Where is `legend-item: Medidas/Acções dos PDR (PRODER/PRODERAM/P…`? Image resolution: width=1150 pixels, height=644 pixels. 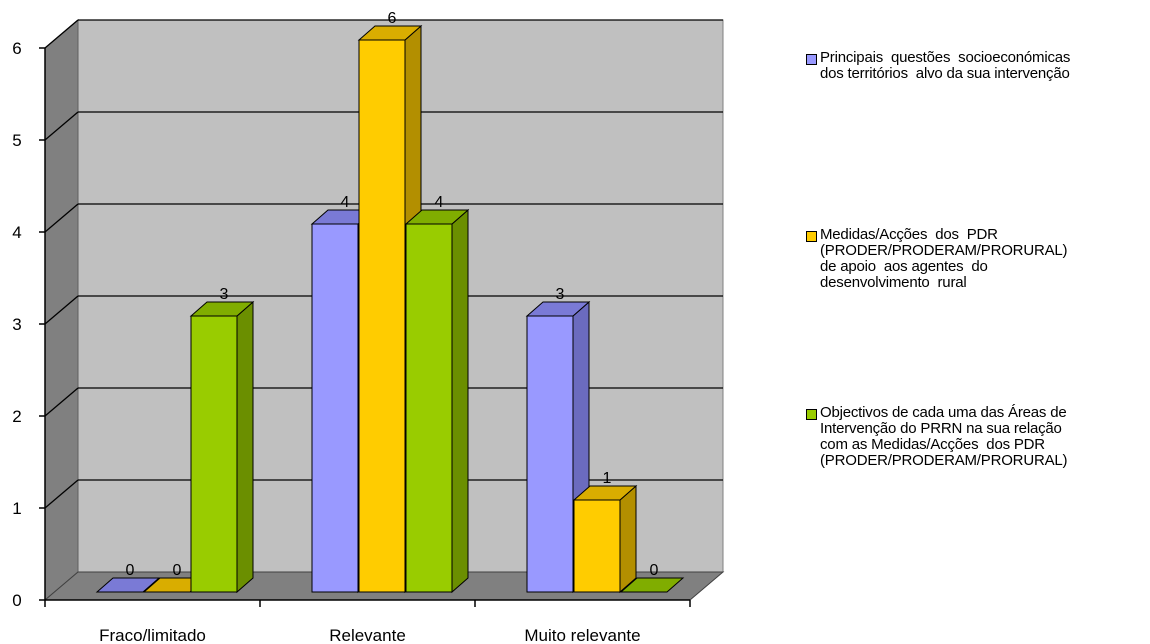 legend-item: Medidas/Acções dos PDR (PRODER/PRODERAM/P… is located at coordinates (978, 259).